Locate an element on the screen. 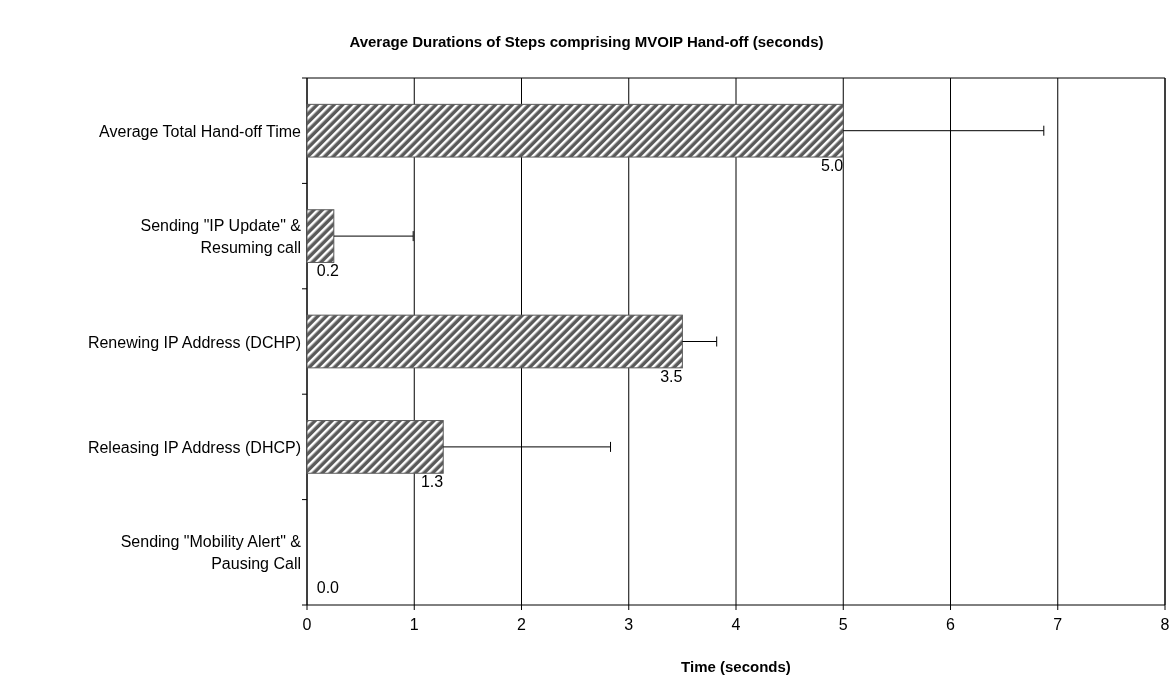  x-tick-label: 1 is located at coordinates (414, 624).